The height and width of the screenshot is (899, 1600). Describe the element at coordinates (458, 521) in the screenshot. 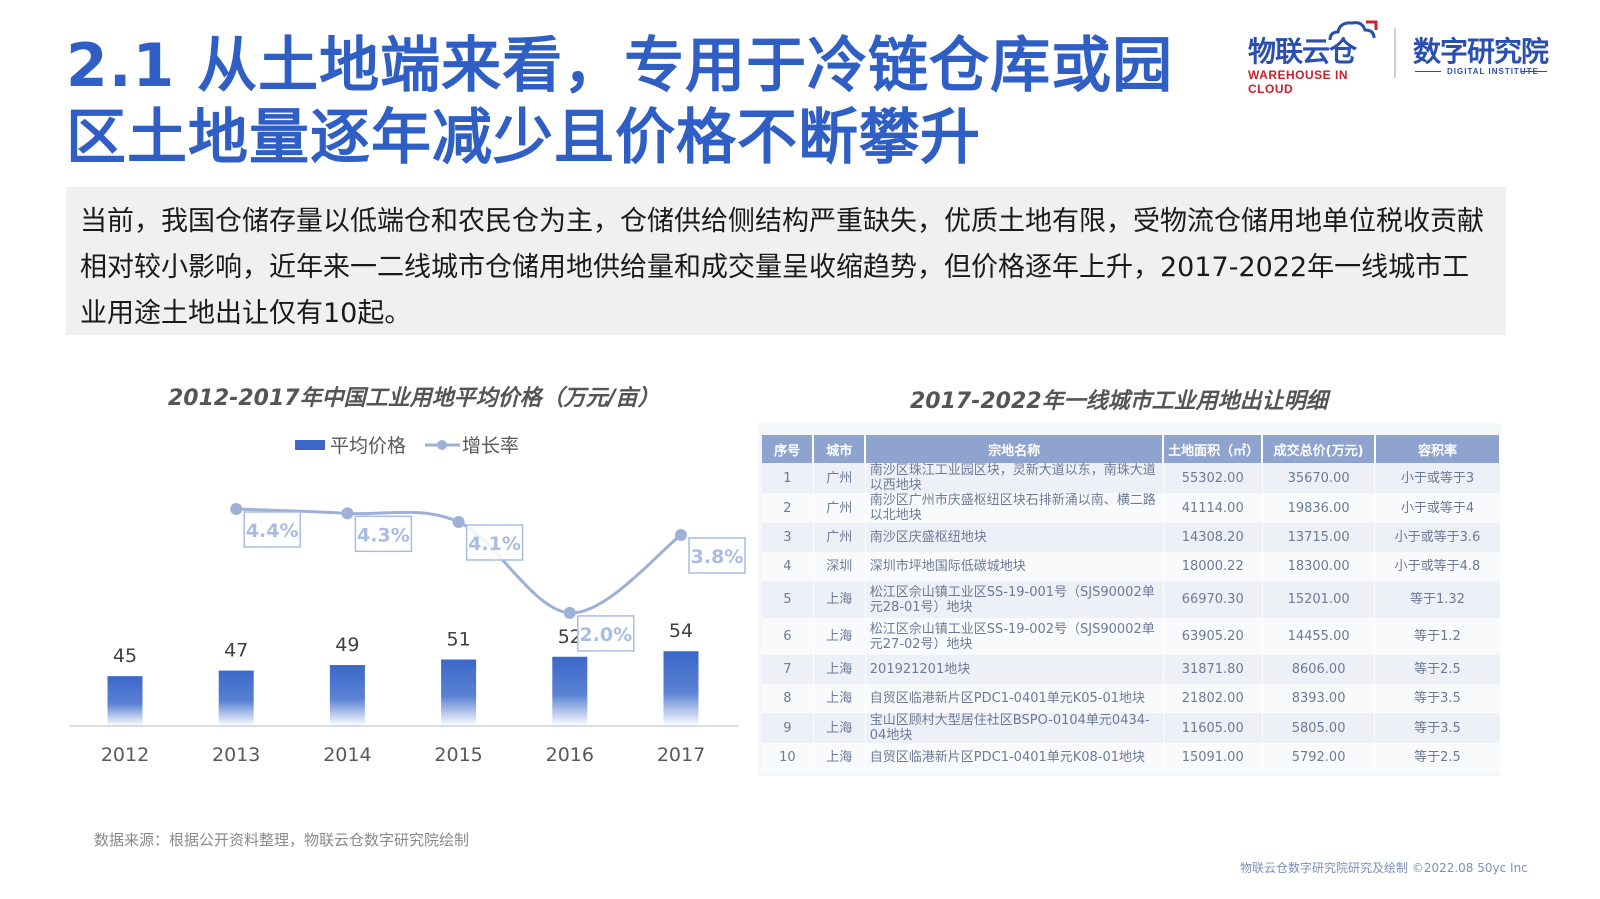

I see `growth-point-2015` at that location.